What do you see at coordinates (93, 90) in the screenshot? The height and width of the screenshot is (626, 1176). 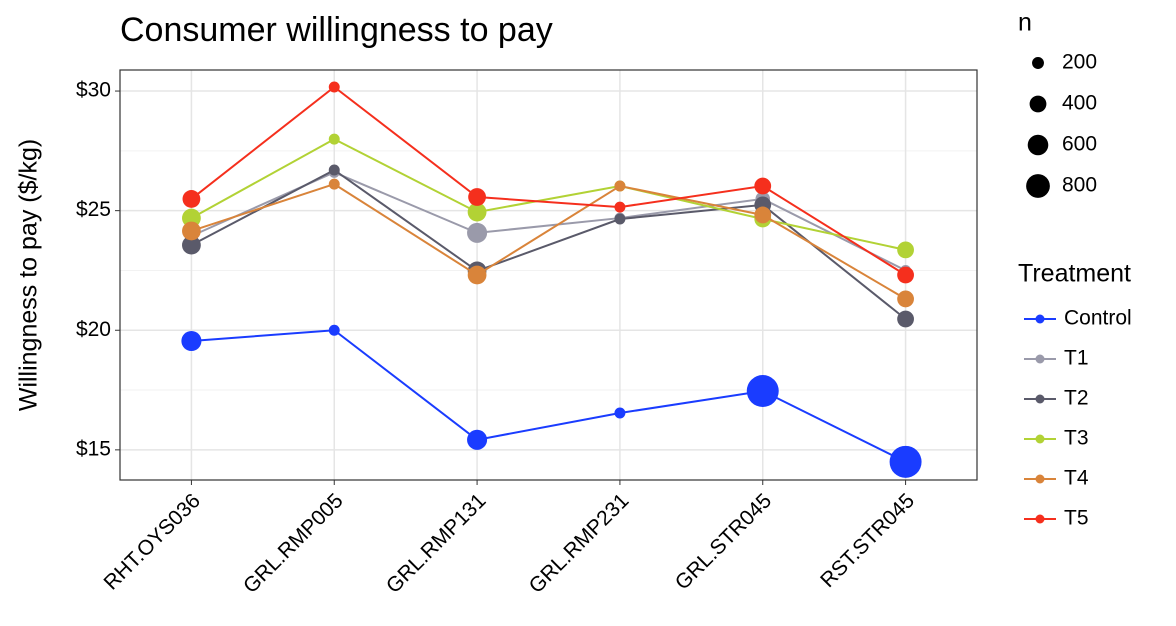 I see `y-tick-label: $30` at bounding box center [93, 90].